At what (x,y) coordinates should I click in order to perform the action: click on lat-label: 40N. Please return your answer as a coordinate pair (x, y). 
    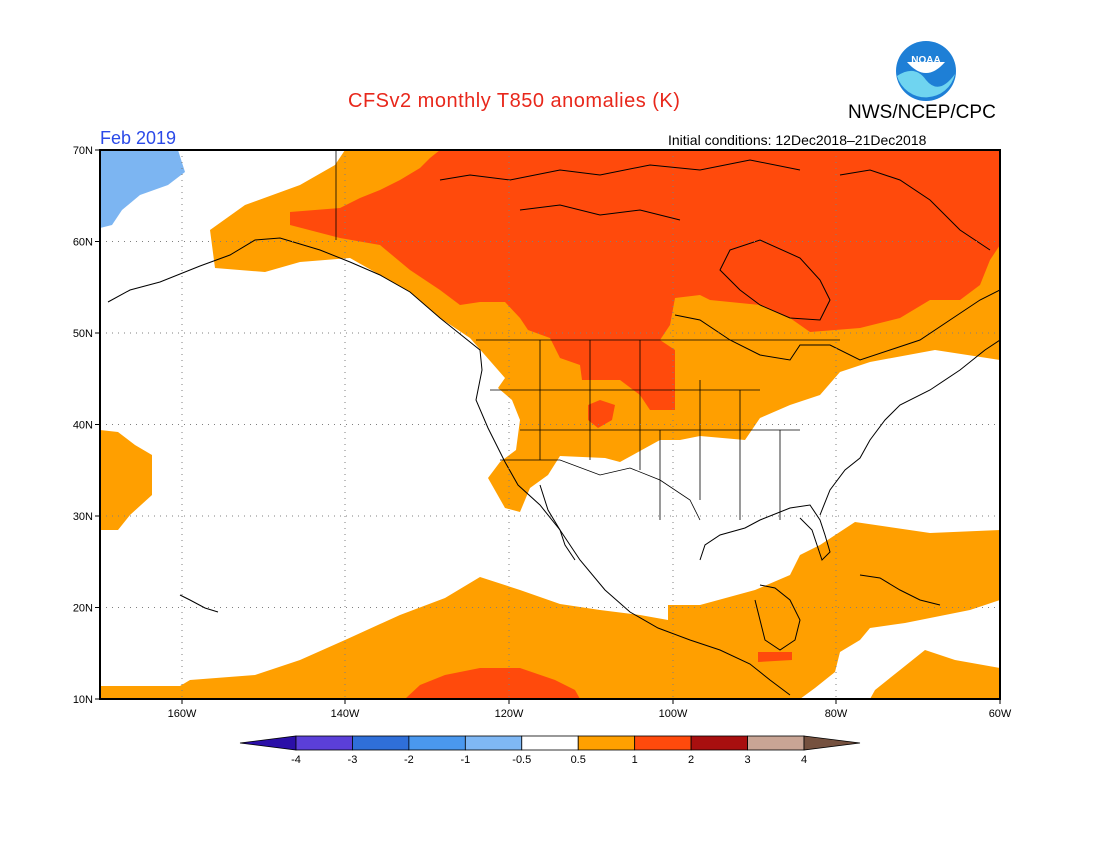
    Looking at the image, I should click on (83, 426).